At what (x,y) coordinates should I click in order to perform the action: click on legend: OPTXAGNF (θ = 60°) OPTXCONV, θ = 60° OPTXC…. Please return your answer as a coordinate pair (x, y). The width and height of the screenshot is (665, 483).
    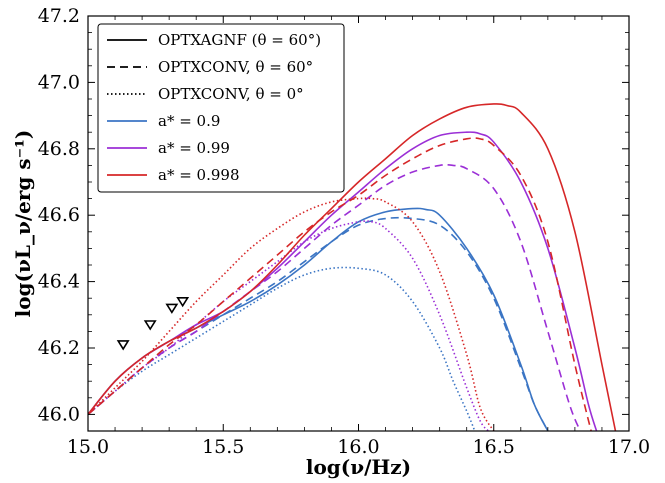
    Looking at the image, I should click on (221, 108).